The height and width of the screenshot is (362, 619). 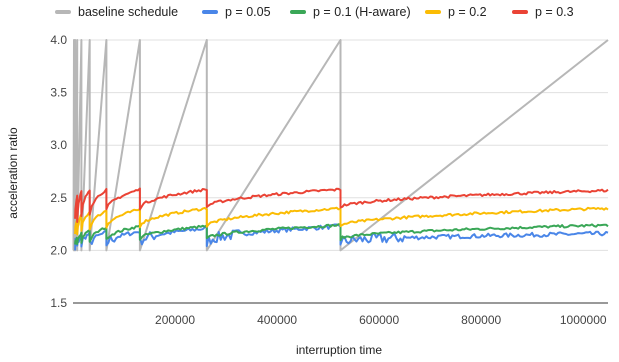 I want to click on y-tick-label: 2.5, so click(x=58, y=198).